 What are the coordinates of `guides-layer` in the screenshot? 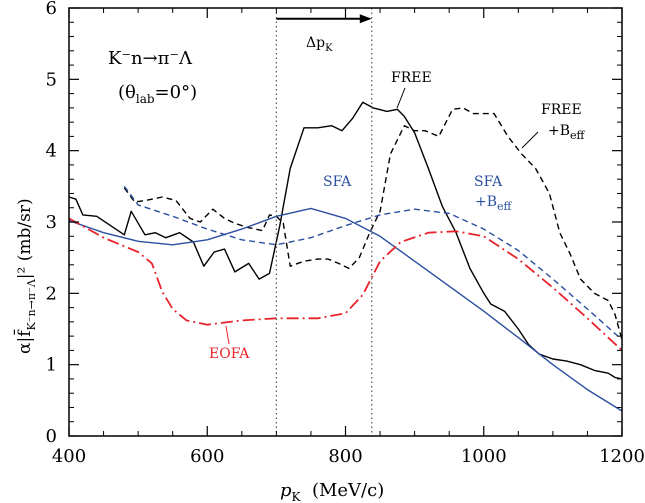 It's located at (324, 222).